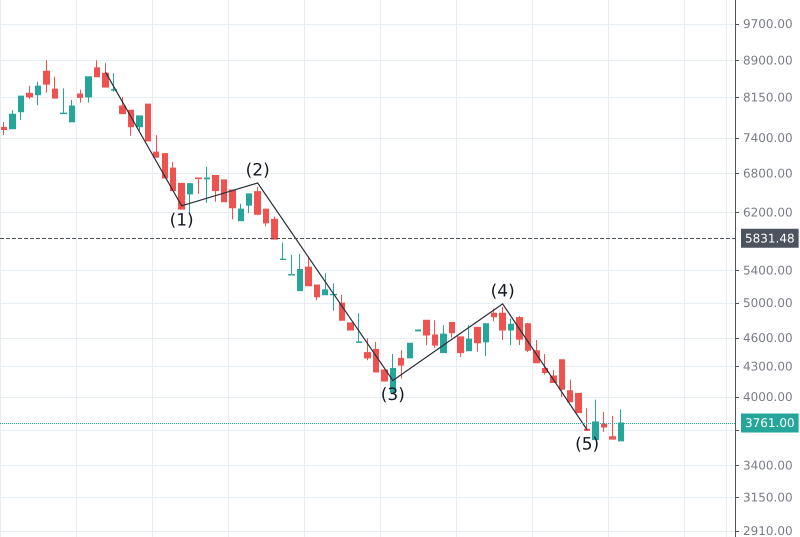 The height and width of the screenshot is (537, 800). I want to click on ref-line-label: 5831.48, so click(770, 238).